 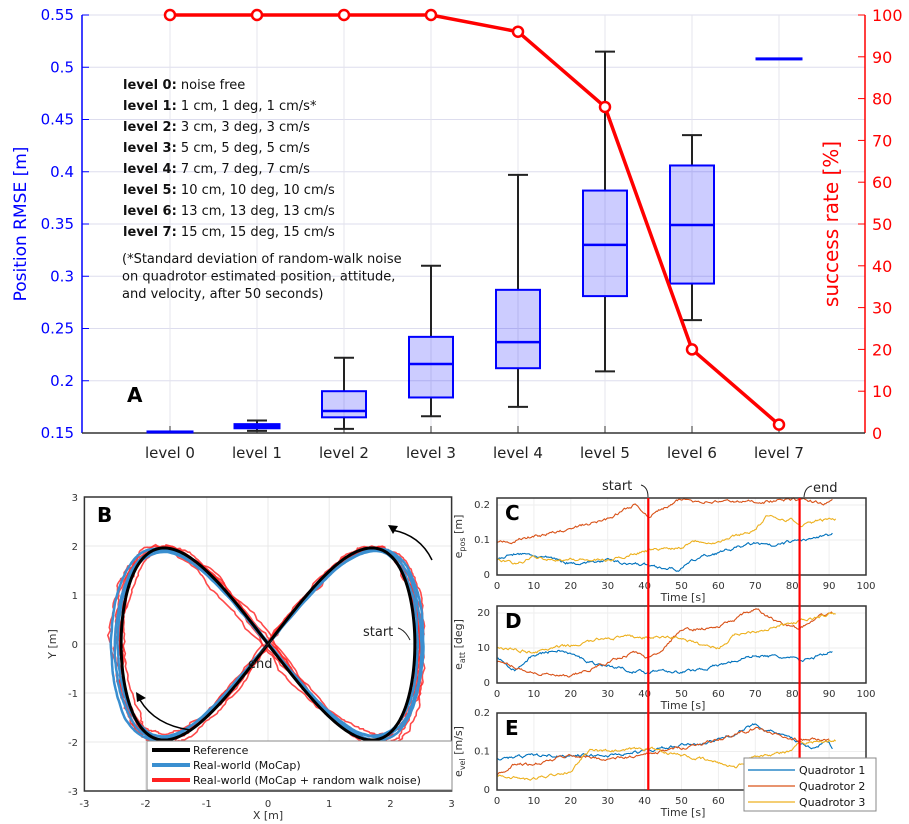 I want to click on y-tick-label: 0.5, so click(x=62, y=67).